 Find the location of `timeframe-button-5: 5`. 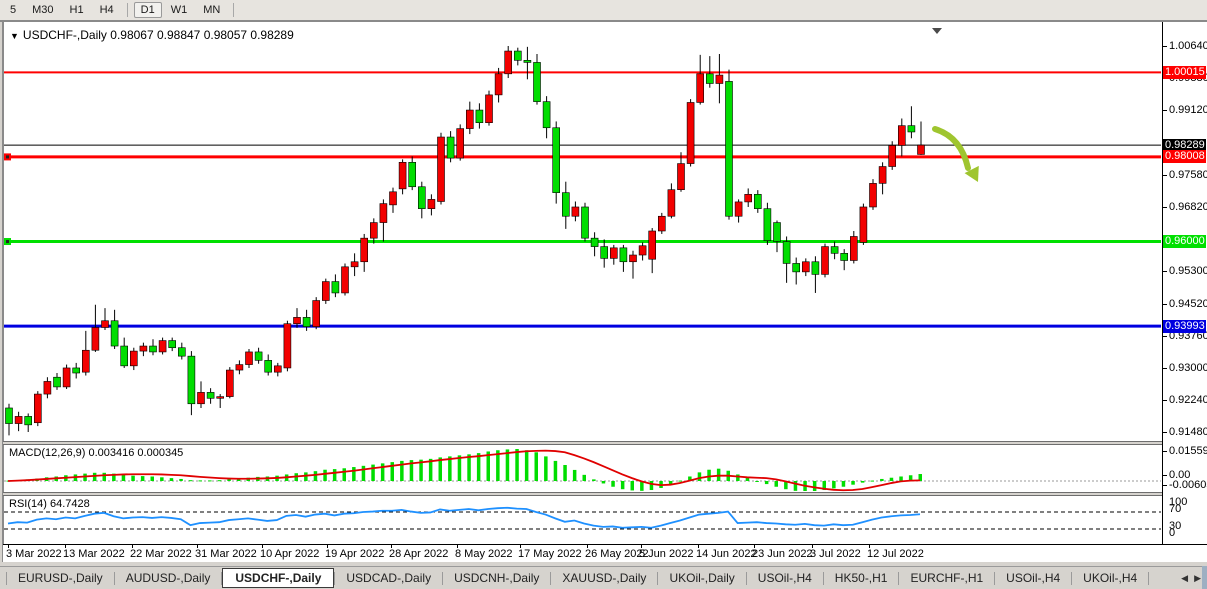

timeframe-button-5: 5 is located at coordinates (13, 10).